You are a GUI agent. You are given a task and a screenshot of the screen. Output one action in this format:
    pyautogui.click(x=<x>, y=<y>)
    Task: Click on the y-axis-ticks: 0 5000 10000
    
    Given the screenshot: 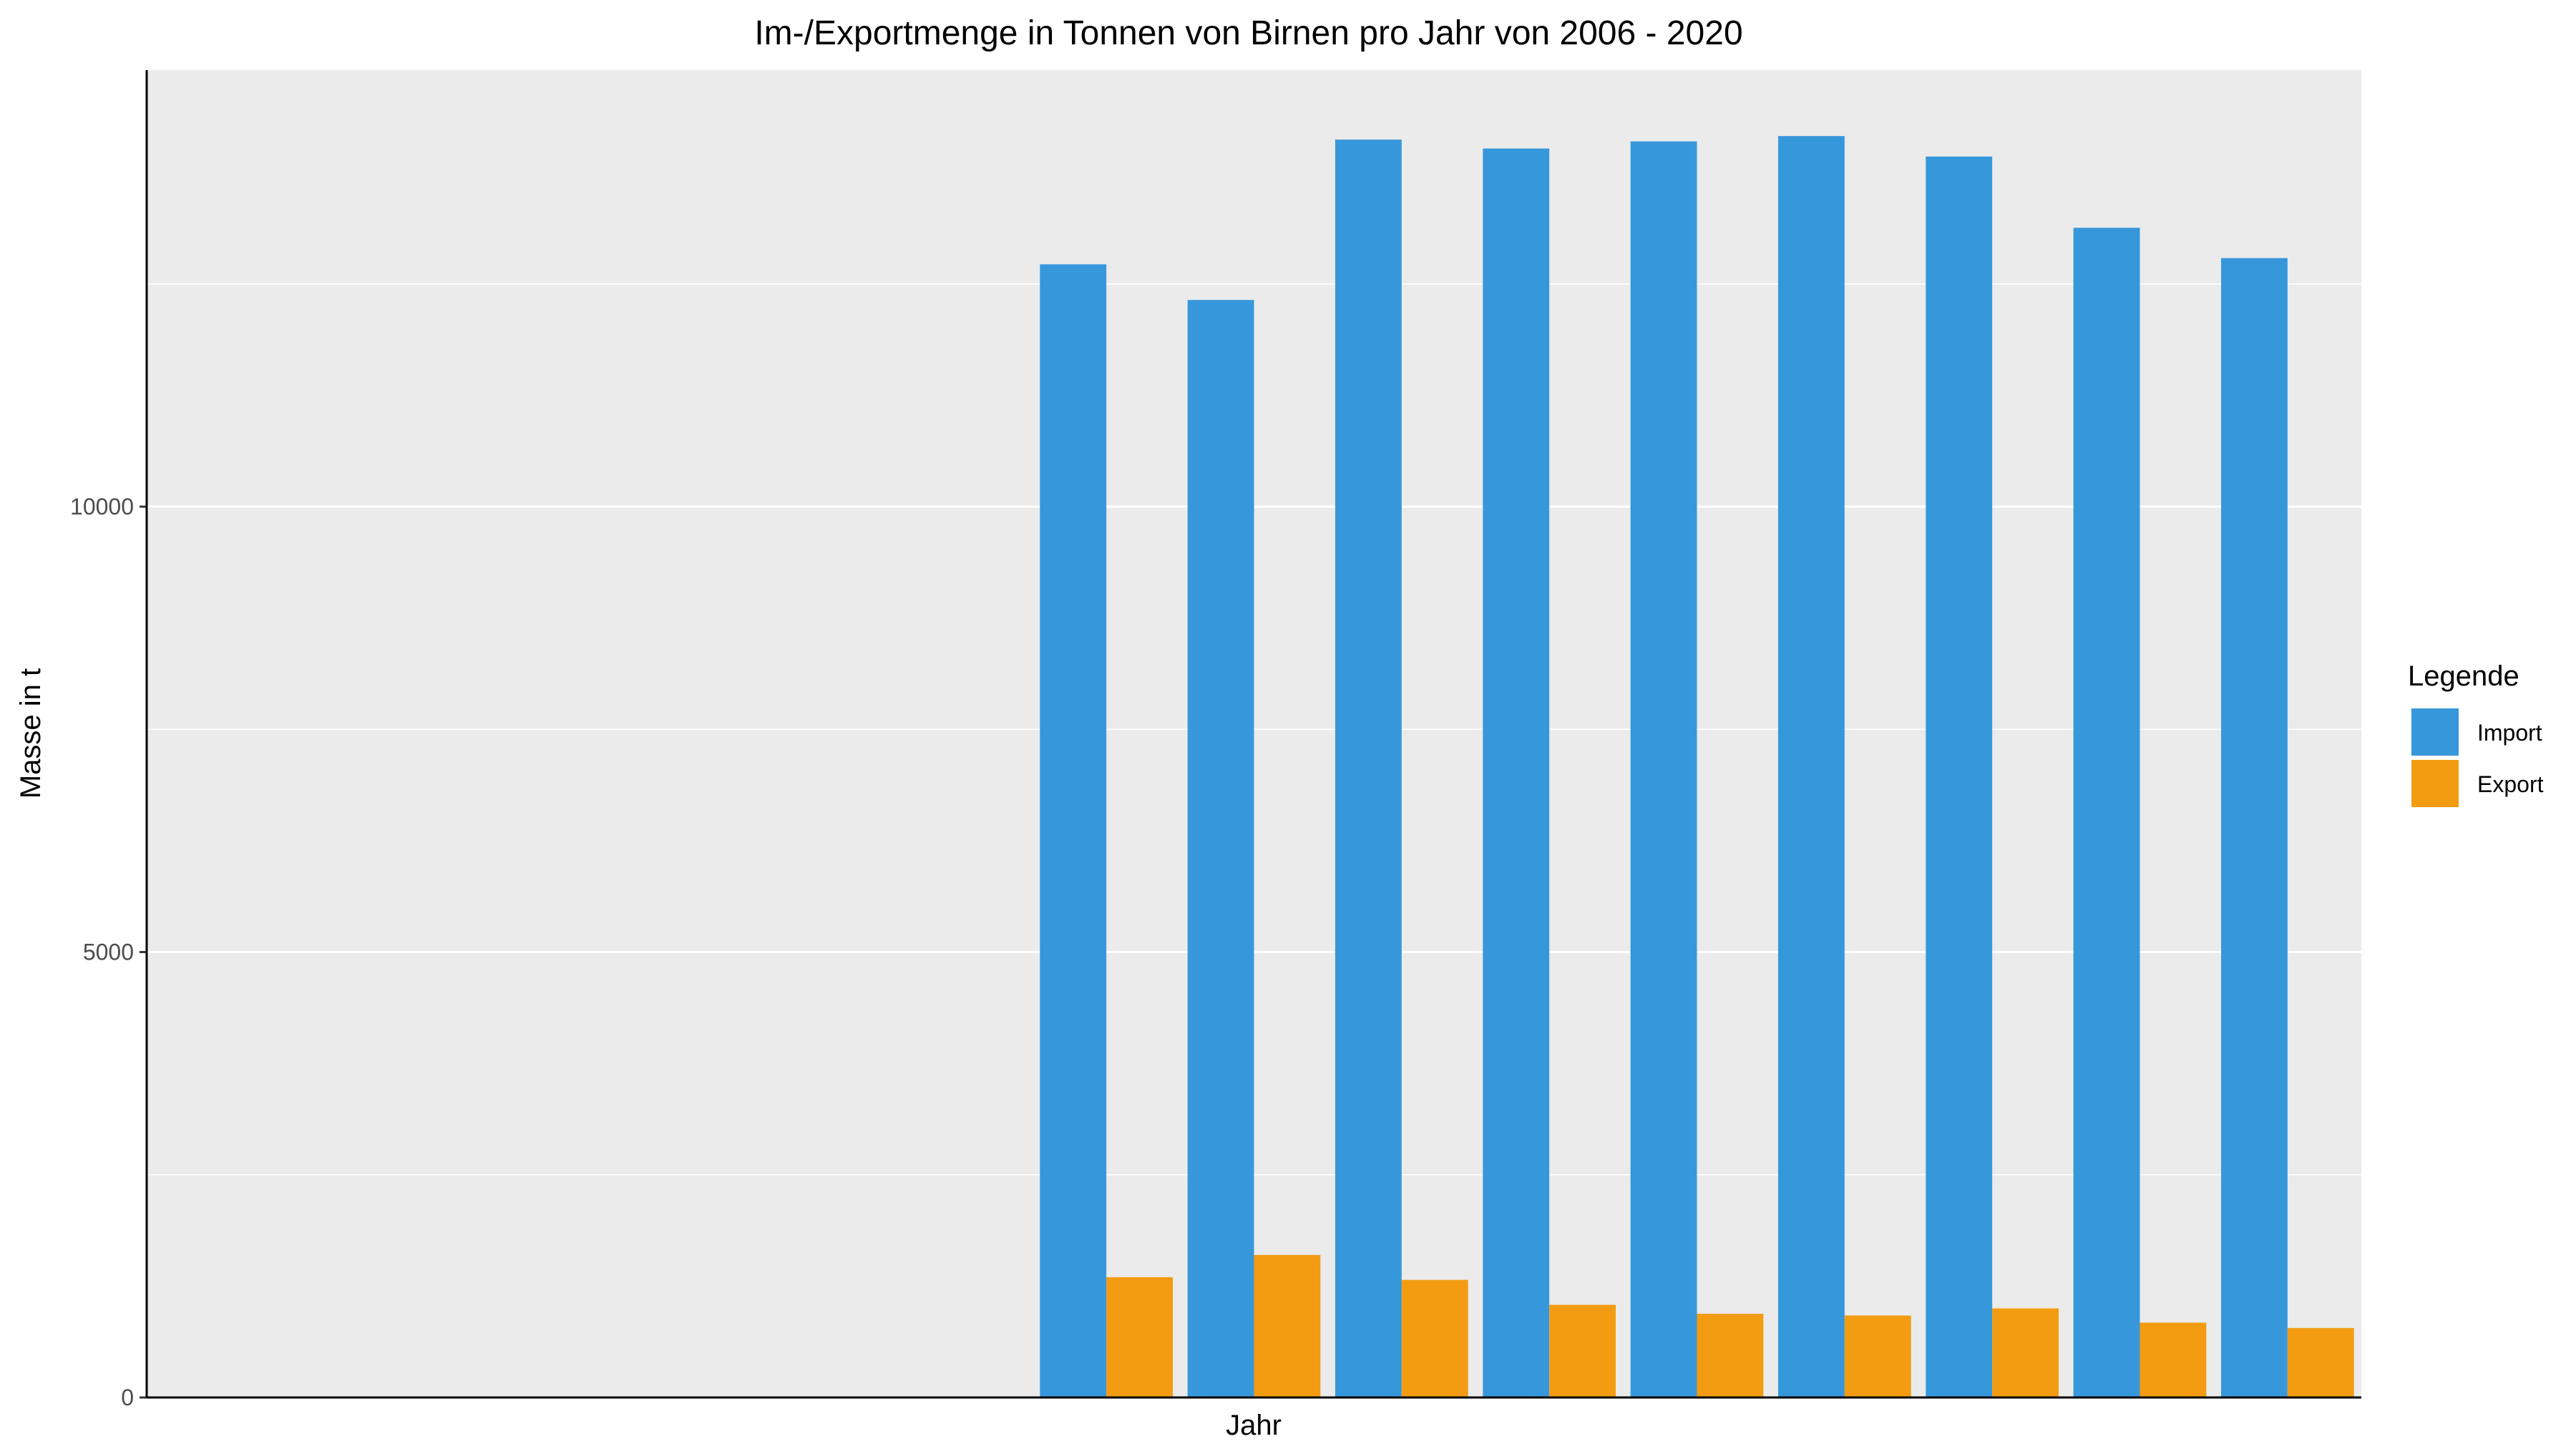 What is the action you would take?
    pyautogui.click(x=108, y=952)
    